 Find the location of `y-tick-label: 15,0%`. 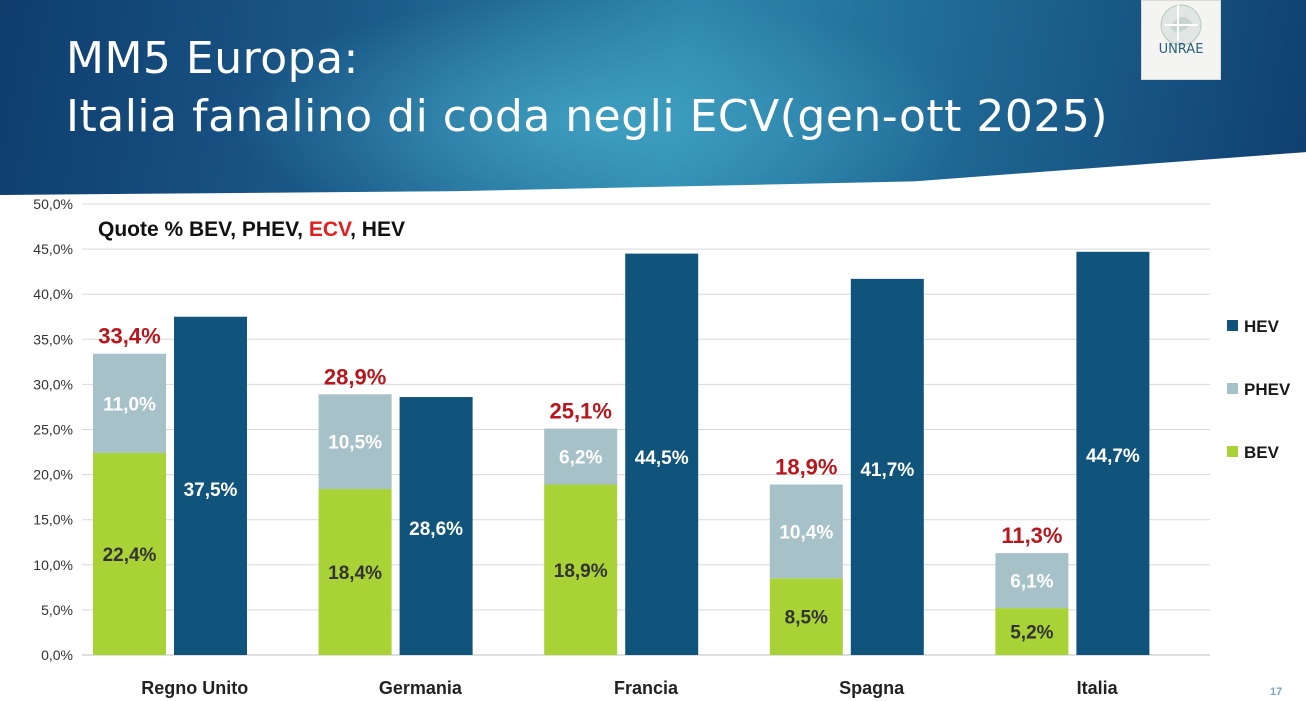

y-tick-label: 15,0% is located at coordinates (53, 520).